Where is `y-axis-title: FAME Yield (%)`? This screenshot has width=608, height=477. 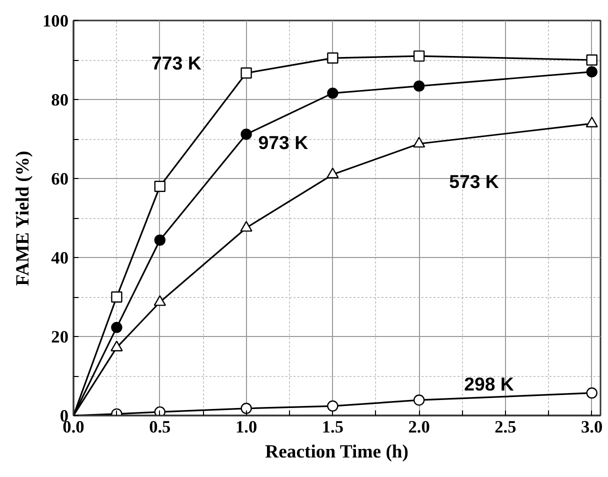
y-axis-title: FAME Yield (%) is located at coordinates (23, 218).